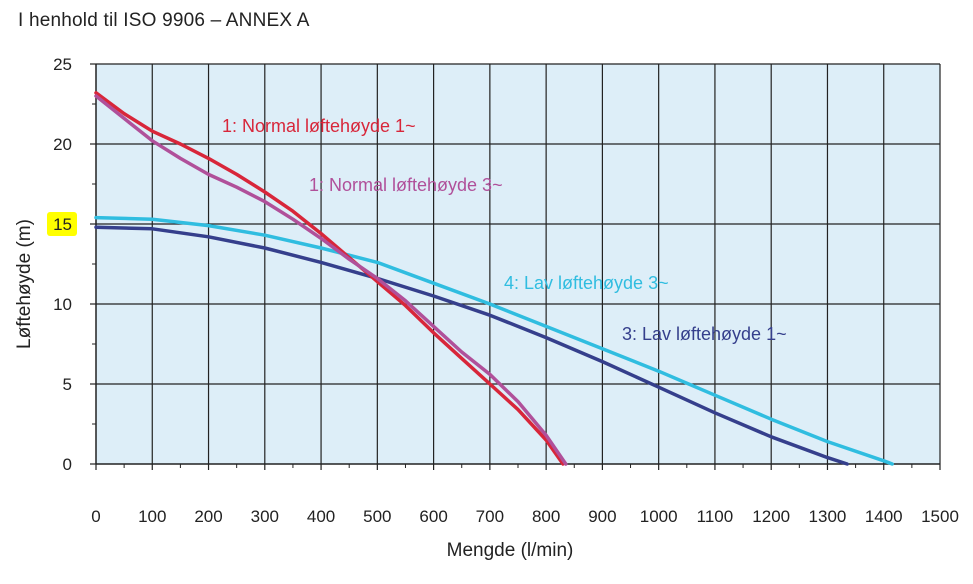  Describe the element at coordinates (433, 516) in the screenshot. I see `x-tick-label: 600` at that location.